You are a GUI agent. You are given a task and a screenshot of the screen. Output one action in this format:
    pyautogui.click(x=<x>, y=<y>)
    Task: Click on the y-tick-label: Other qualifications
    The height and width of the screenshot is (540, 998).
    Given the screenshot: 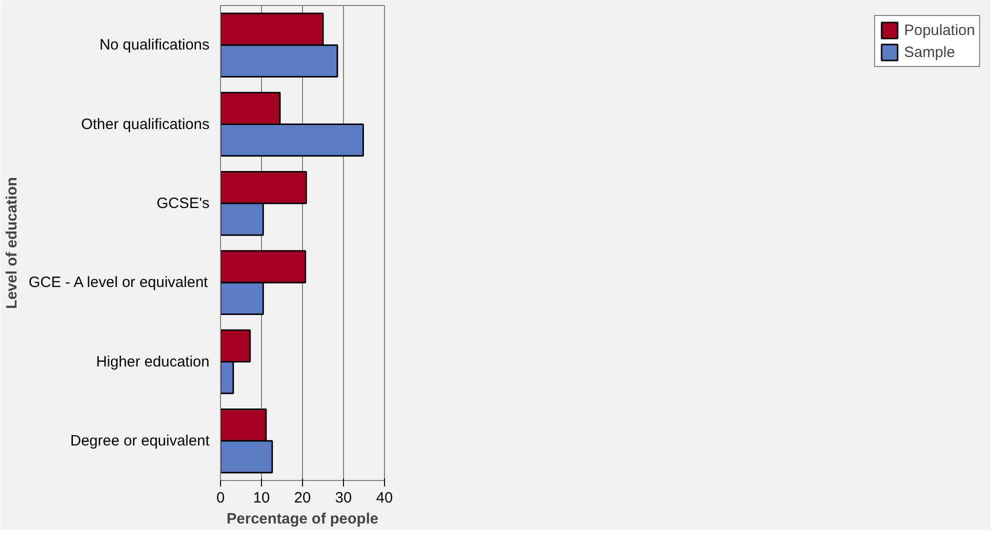 What is the action you would take?
    pyautogui.click(x=145, y=124)
    